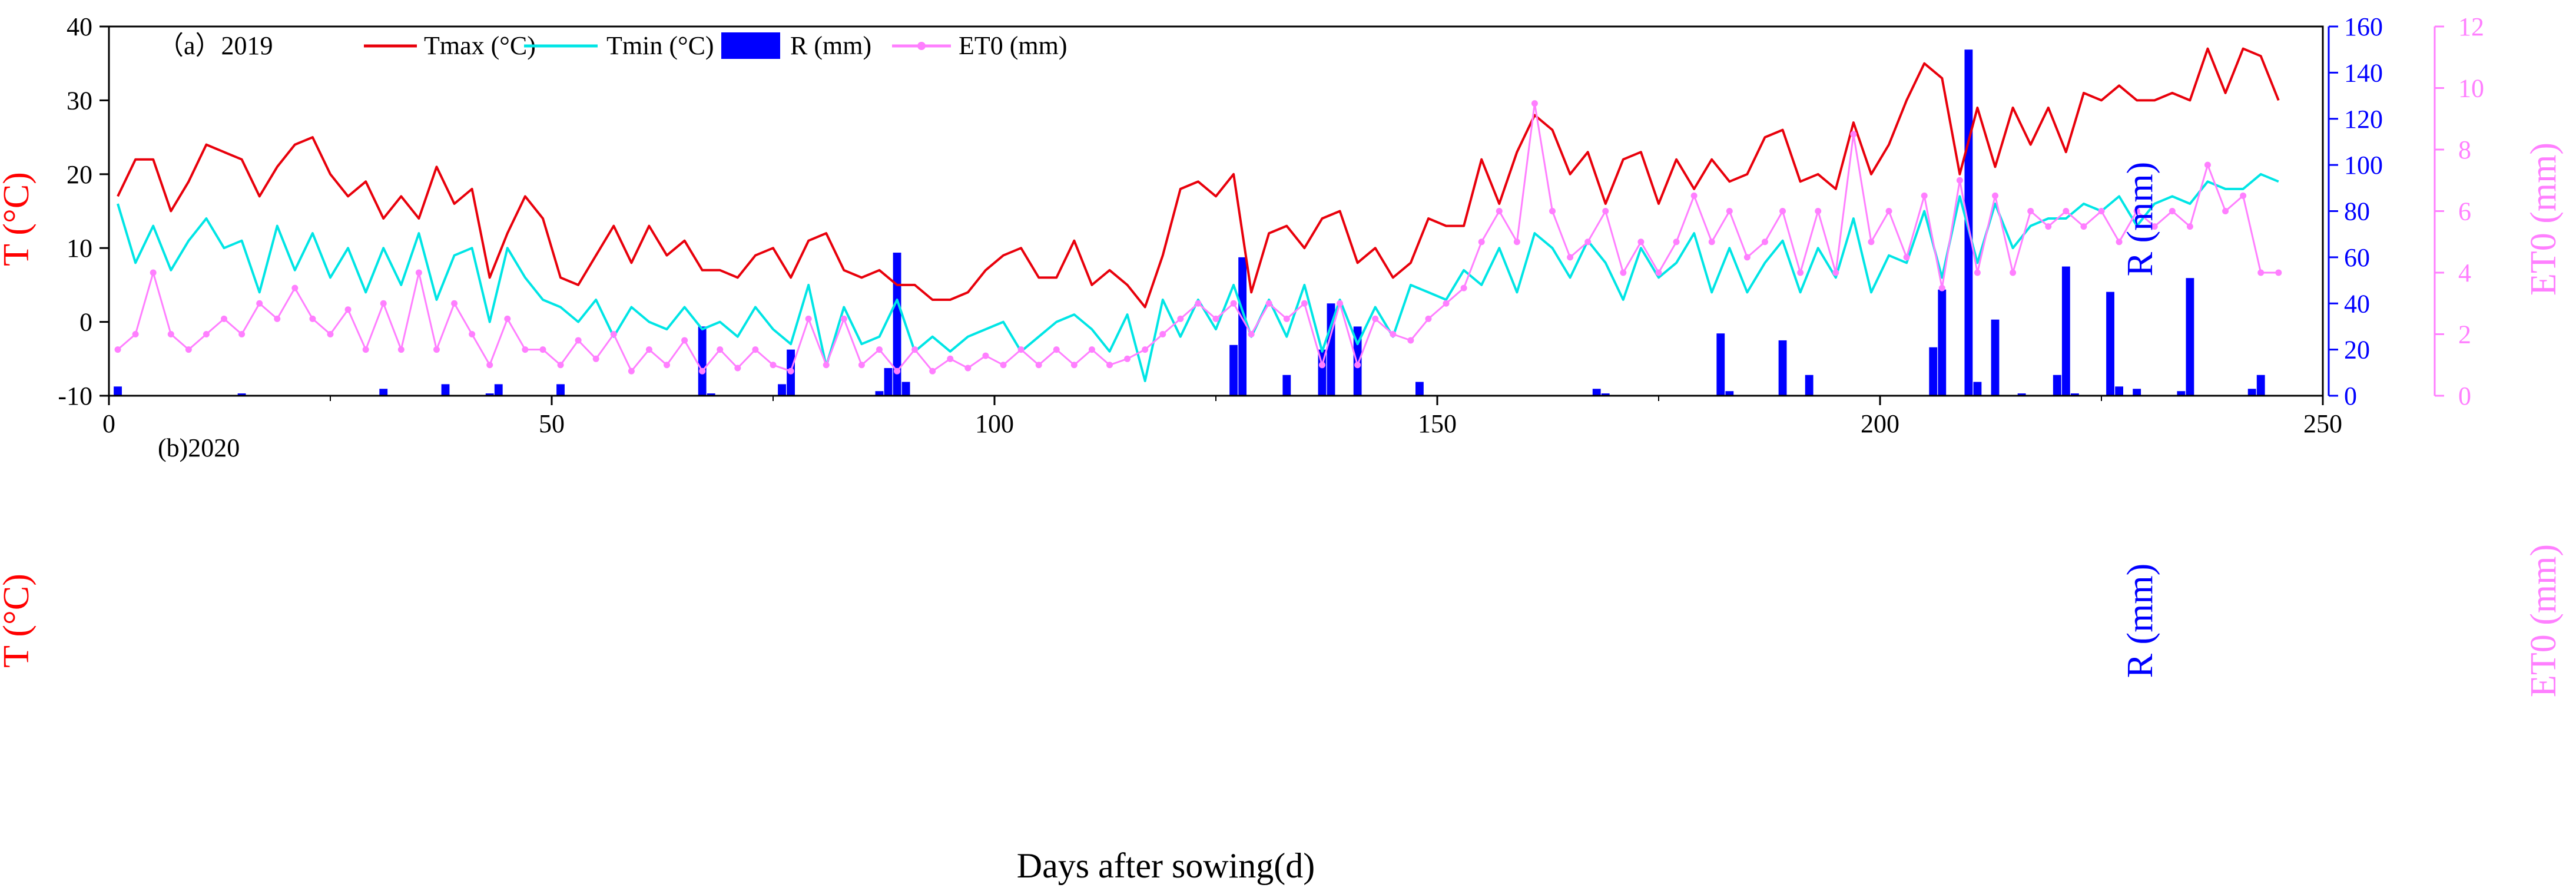 This screenshot has height=891, width=2576. What do you see at coordinates (2464, 211) in the screenshot?
I see `p2019-et0-tick-label: 6` at bounding box center [2464, 211].